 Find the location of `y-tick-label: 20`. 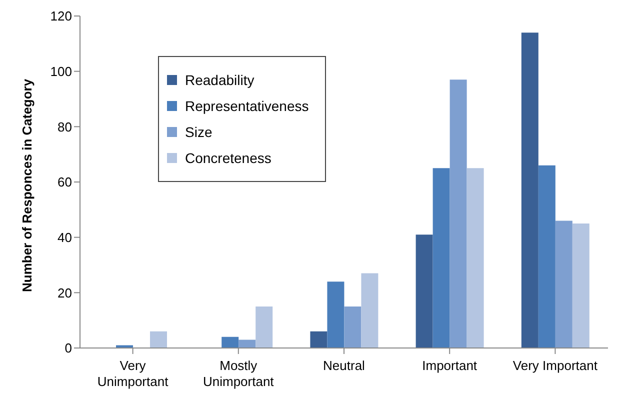

y-tick-label: 20 is located at coordinates (65, 292).